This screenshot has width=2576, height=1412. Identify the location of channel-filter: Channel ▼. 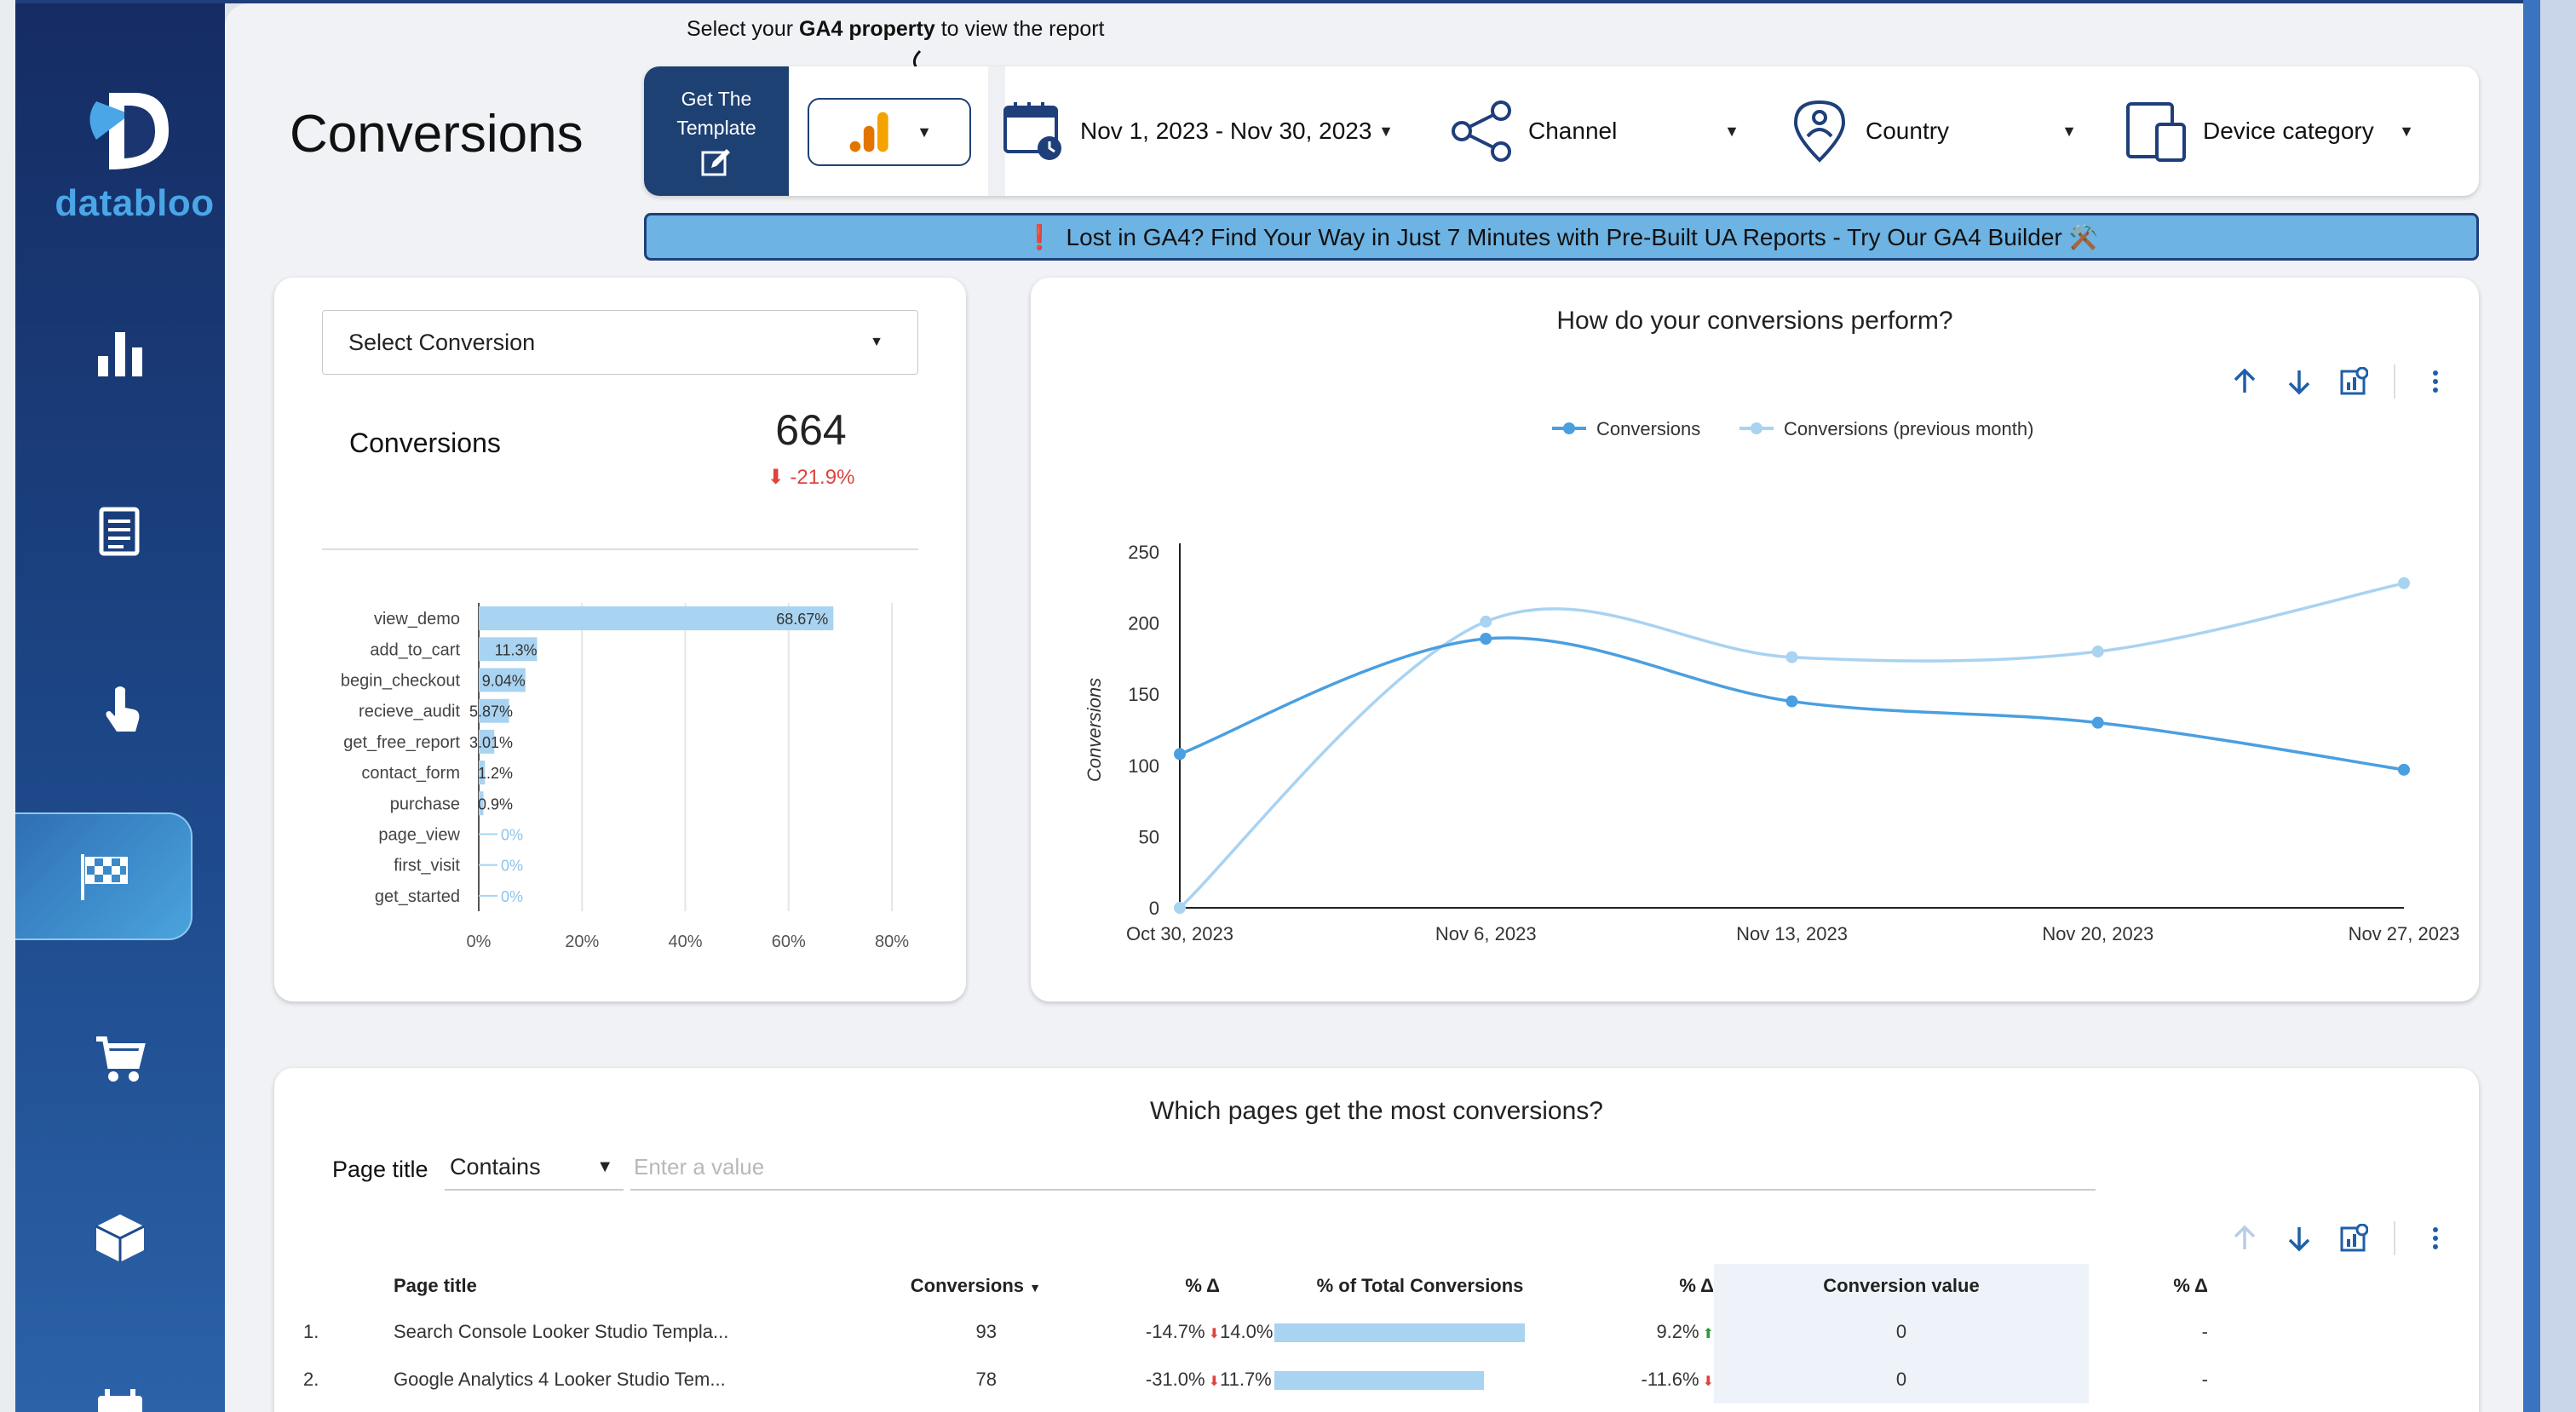
(1595, 131).